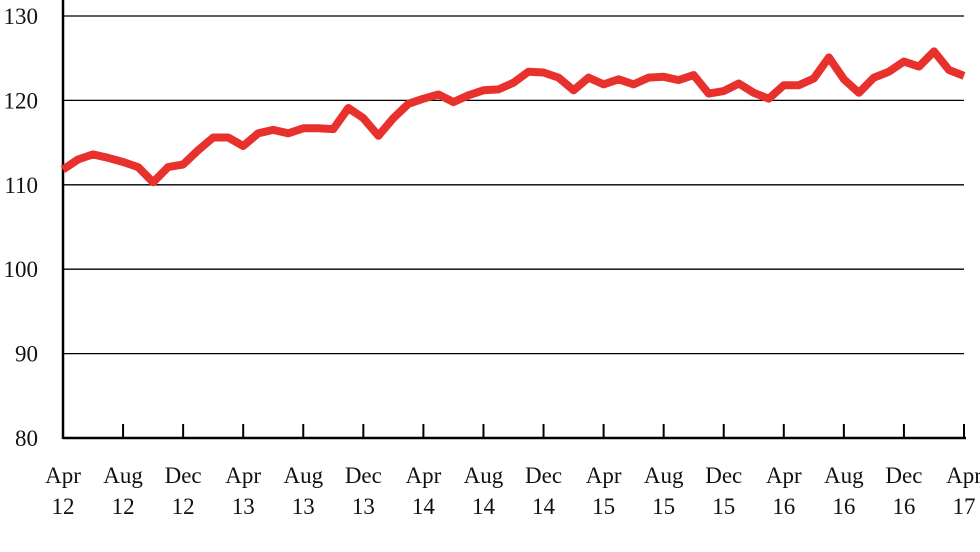  What do you see at coordinates (21, 100) in the screenshot?
I see `y-tick-label: 120` at bounding box center [21, 100].